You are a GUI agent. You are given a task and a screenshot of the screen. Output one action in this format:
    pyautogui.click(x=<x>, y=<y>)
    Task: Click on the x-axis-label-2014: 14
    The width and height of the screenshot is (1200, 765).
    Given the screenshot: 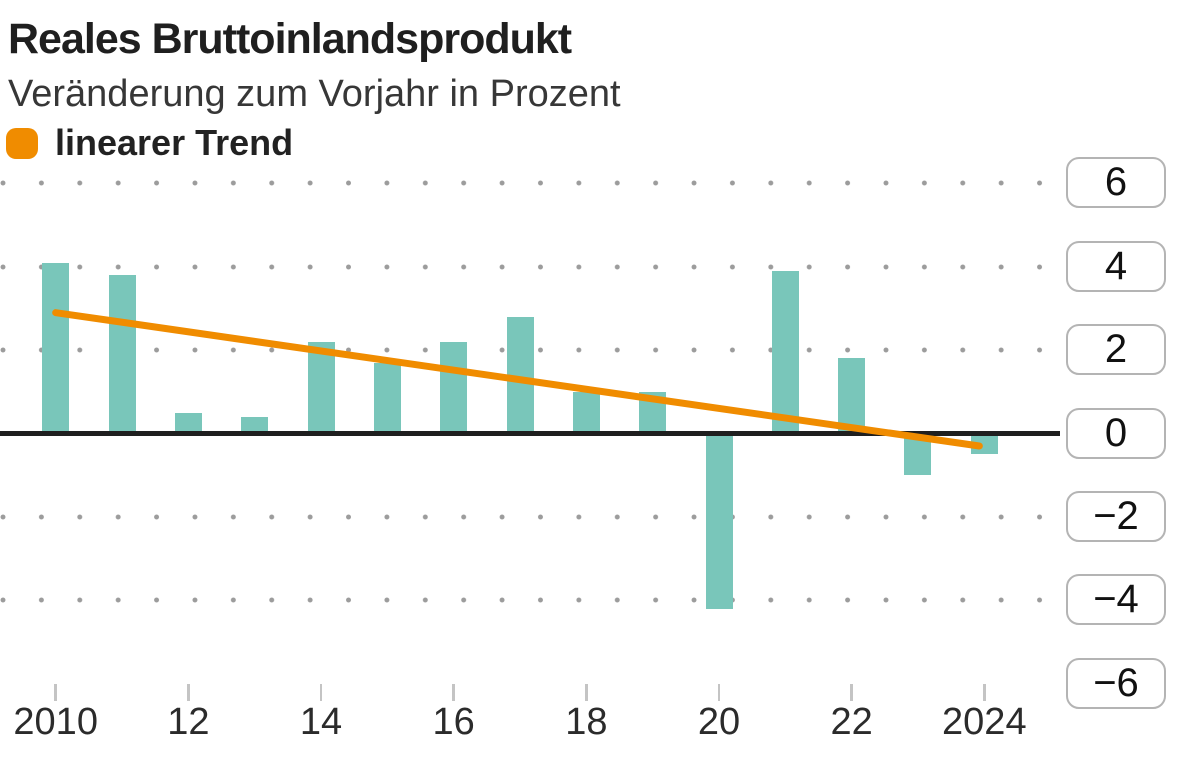 What is the action you would take?
    pyautogui.click(x=321, y=722)
    